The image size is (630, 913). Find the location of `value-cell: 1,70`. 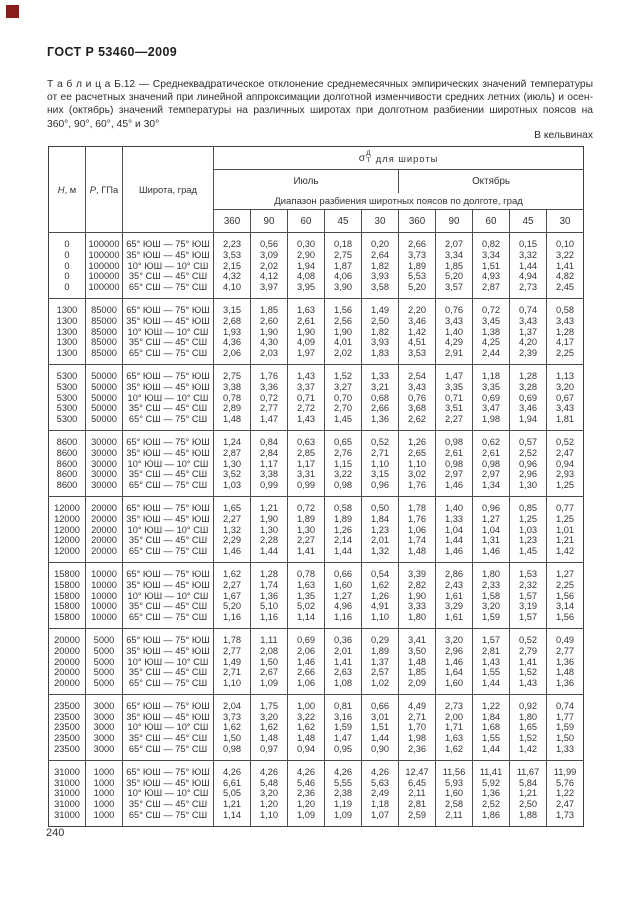

value-cell: 1,70 is located at coordinates (417, 728).